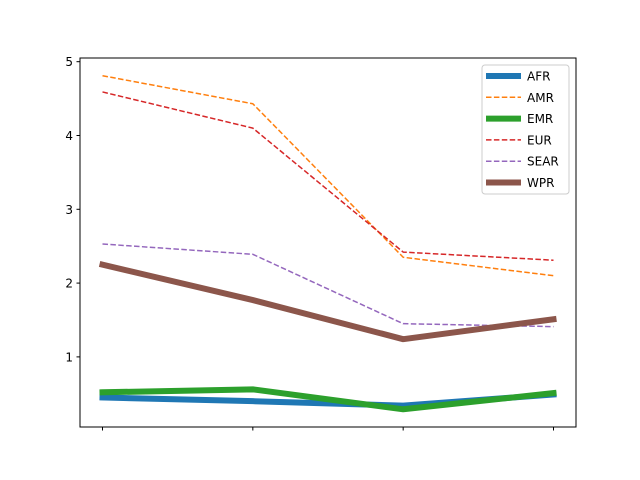 The width and height of the screenshot is (640, 480). What do you see at coordinates (69, 284) in the screenshot?
I see `y-tick-label: 2` at bounding box center [69, 284].